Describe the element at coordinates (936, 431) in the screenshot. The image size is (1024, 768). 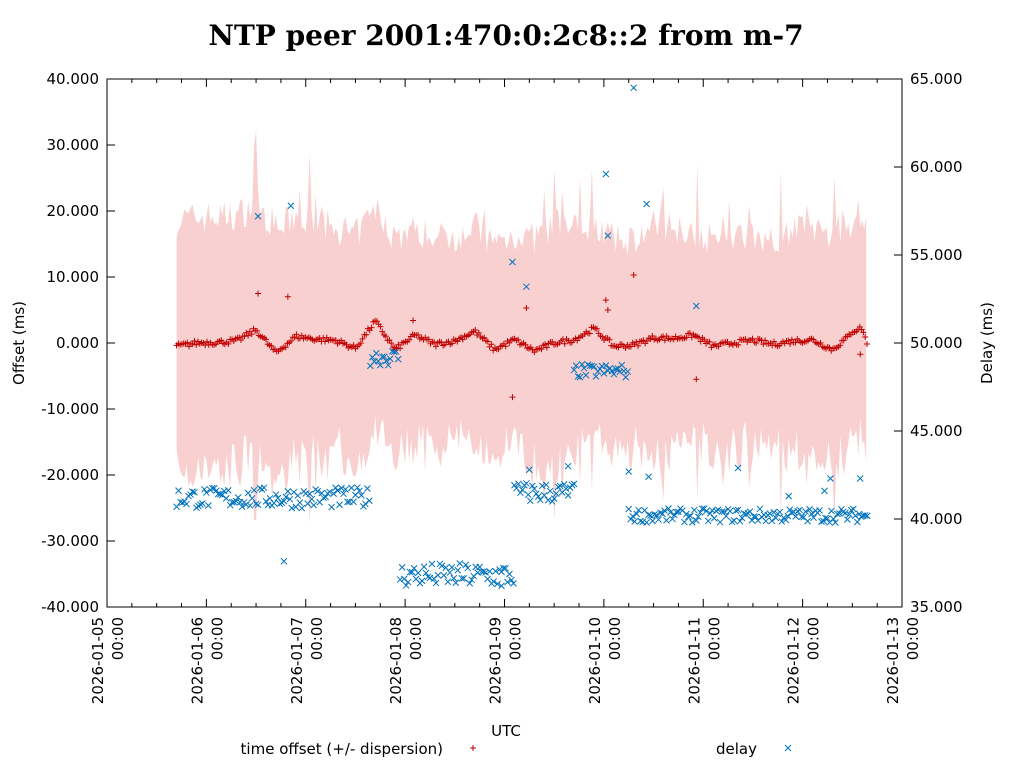
I see `y2-tick-label: 45.000` at that location.